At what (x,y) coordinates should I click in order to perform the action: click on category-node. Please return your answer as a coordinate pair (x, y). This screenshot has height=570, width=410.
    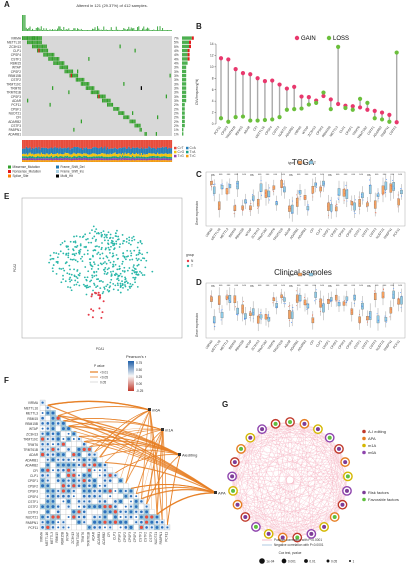
    Looking at the image, I should click on (149, 409).